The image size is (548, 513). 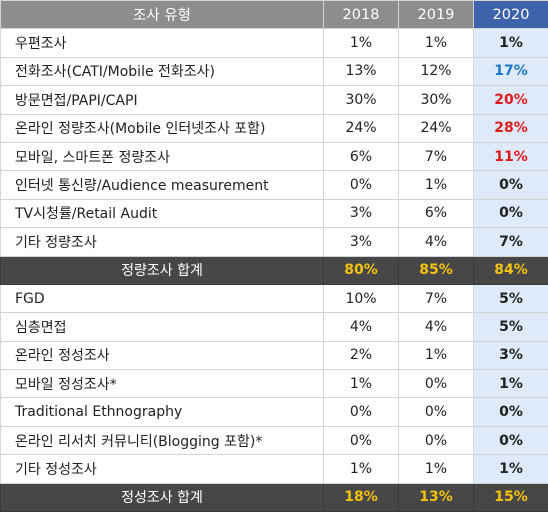 What do you see at coordinates (361, 128) in the screenshot?
I see `value-2018: 24%` at bounding box center [361, 128].